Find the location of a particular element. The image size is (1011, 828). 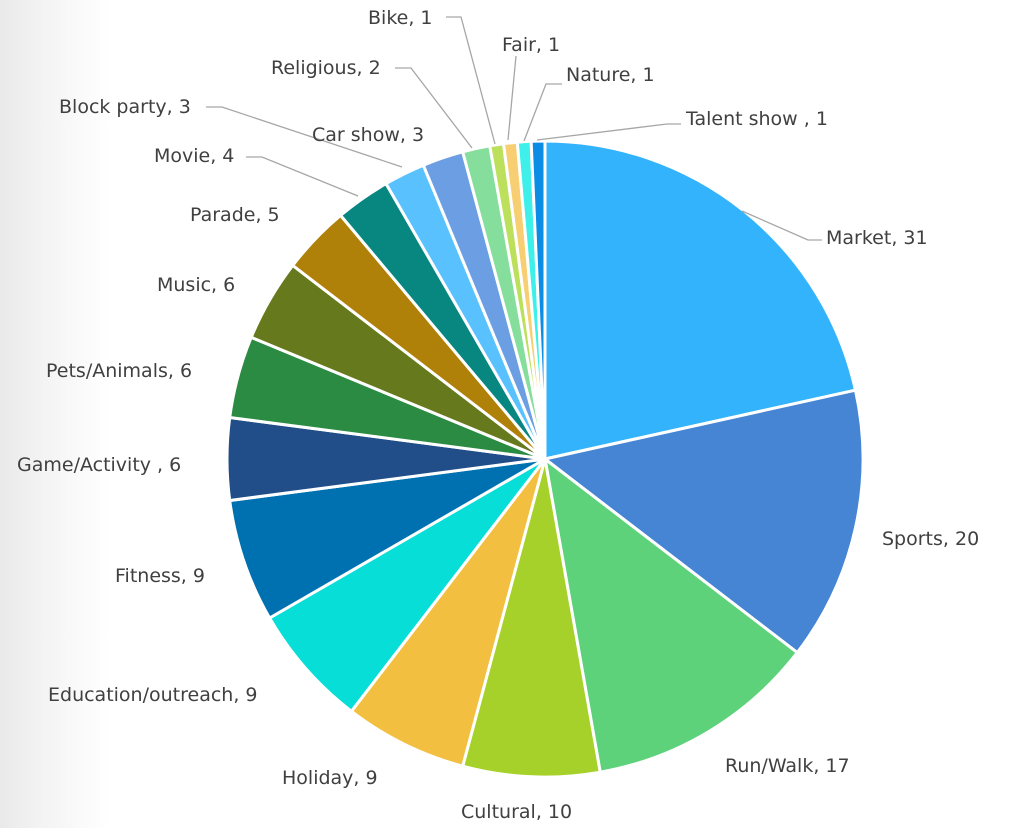

leader-line-fair is located at coordinates (512, 98).